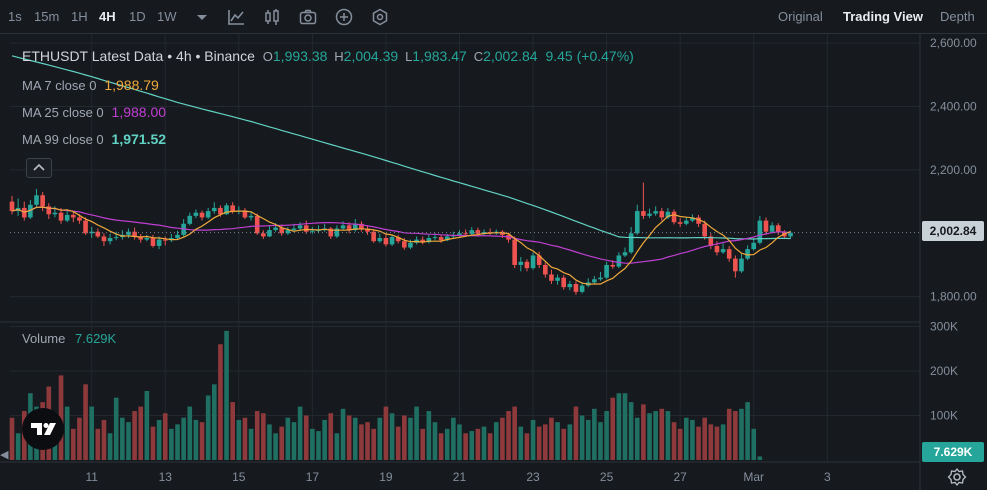 This screenshot has height=490, width=987. What do you see at coordinates (308, 17) in the screenshot?
I see `screenshot-icon` at bounding box center [308, 17].